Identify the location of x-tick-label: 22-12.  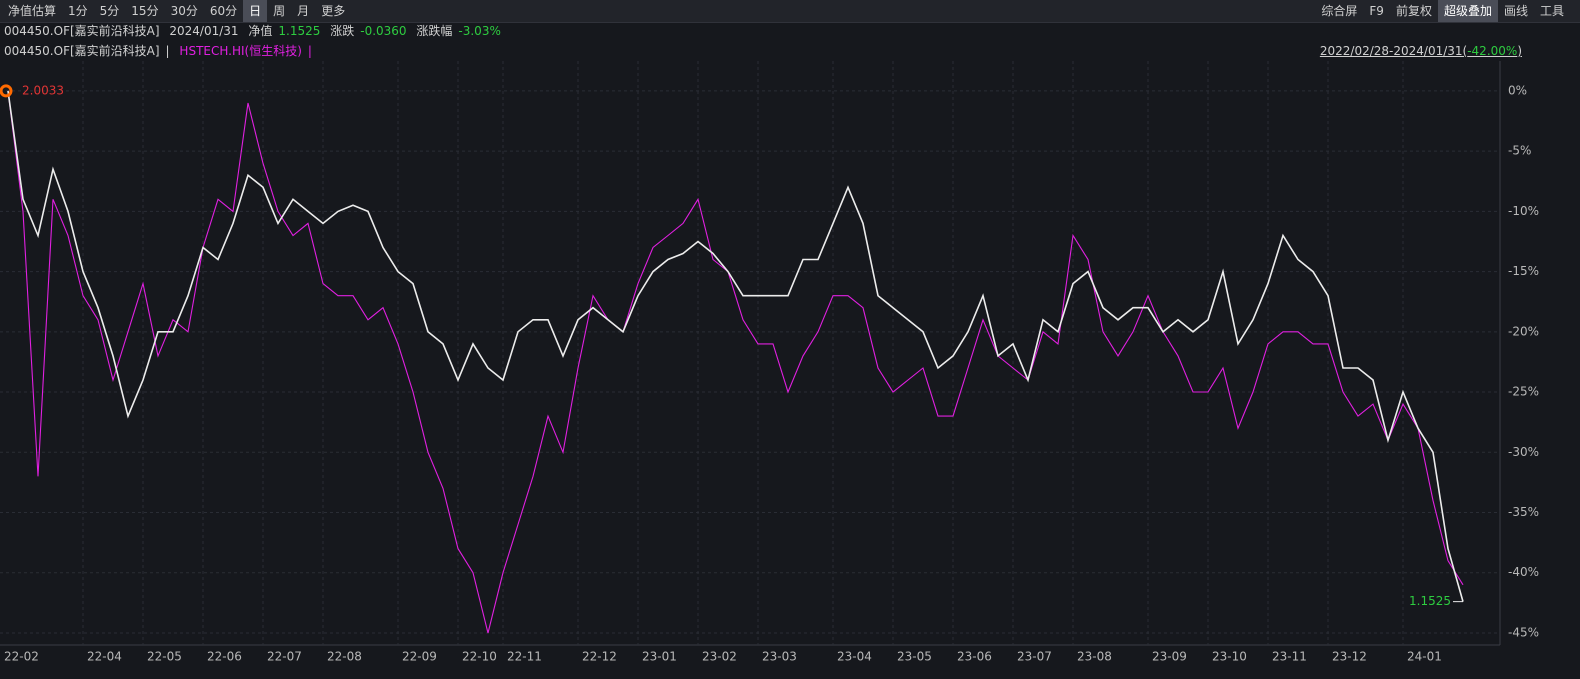
(599, 657).